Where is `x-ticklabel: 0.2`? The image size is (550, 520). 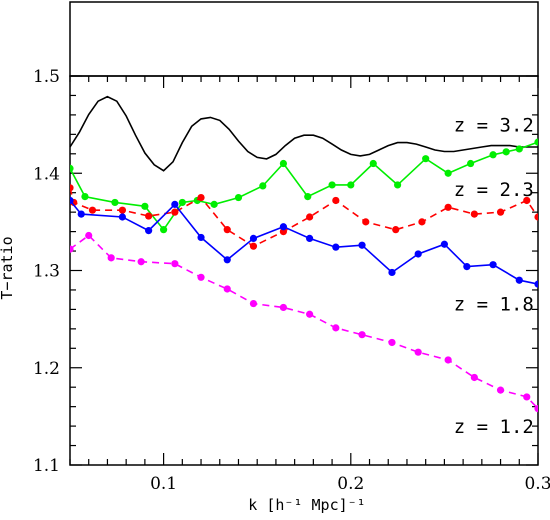 x-ticklabel: 0.2 is located at coordinates (350, 484).